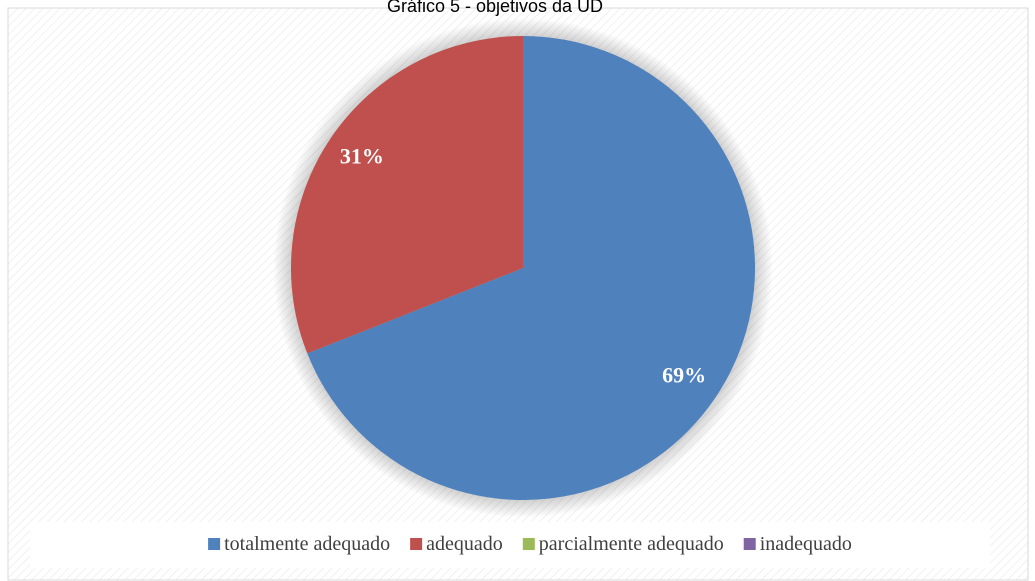 The height and width of the screenshot is (581, 1035). Describe the element at coordinates (631, 544) in the screenshot. I see `legend-label: parcialmente adequado` at that location.